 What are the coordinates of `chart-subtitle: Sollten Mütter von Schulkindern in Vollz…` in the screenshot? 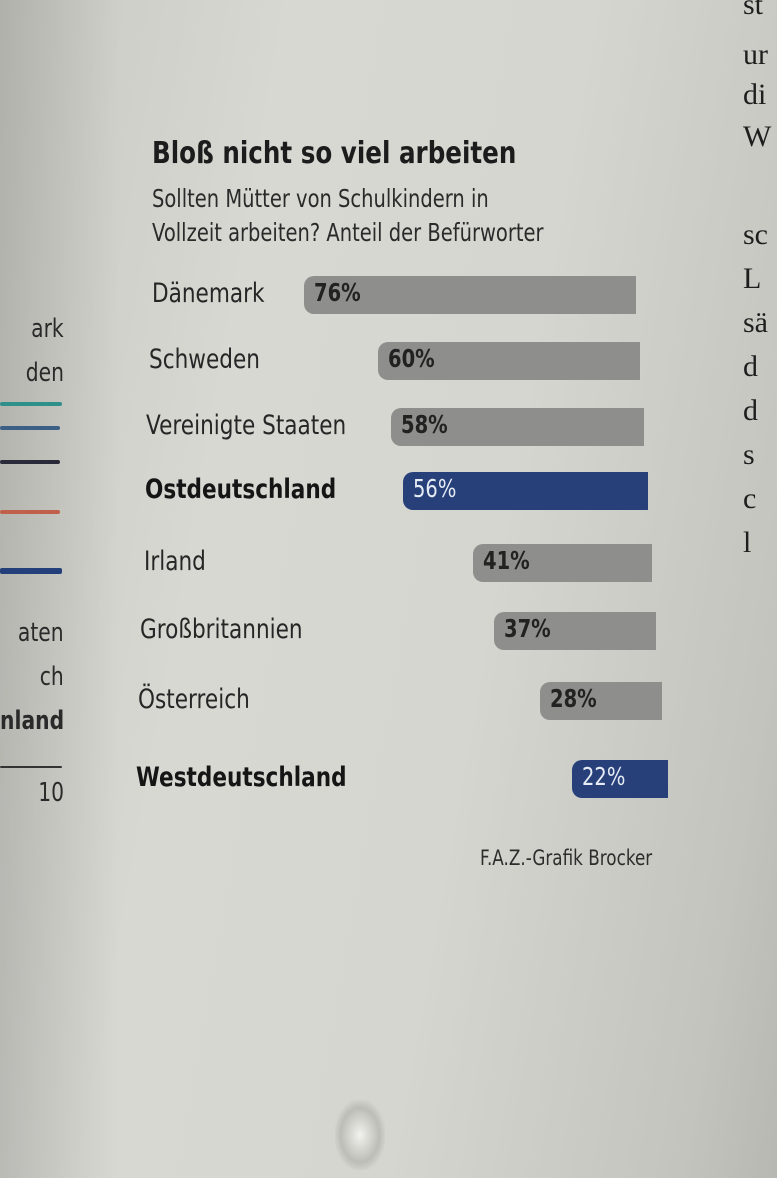 It's located at (370, 216).